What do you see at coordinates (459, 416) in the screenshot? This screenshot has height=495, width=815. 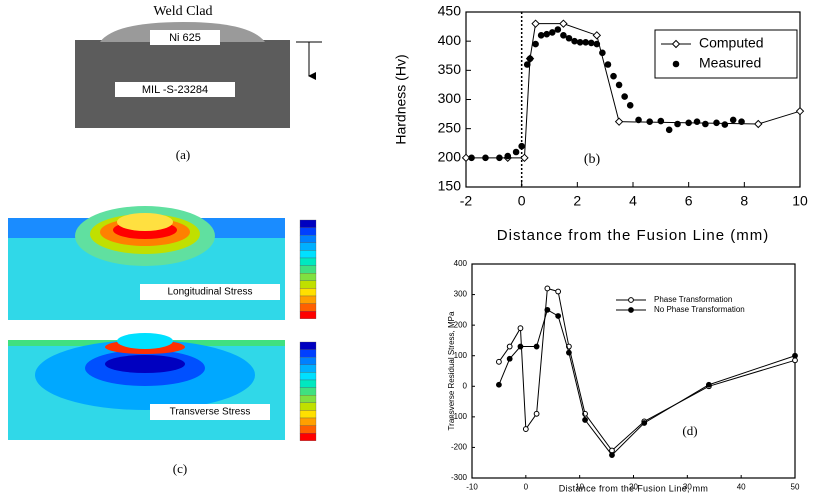 I see `y-tick-label: -100` at bounding box center [459, 416].